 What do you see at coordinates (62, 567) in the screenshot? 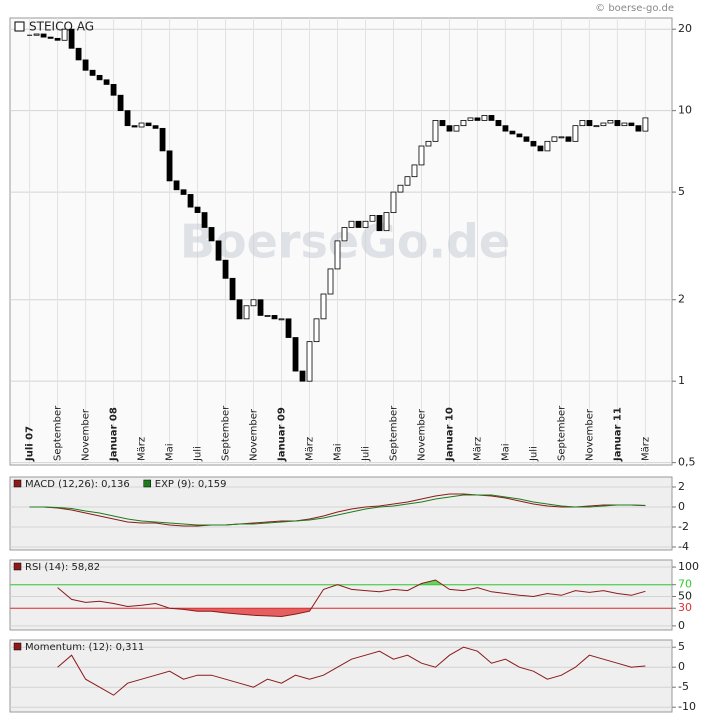
I see `legend-label: RSI (14): 58,82` at bounding box center [62, 567].